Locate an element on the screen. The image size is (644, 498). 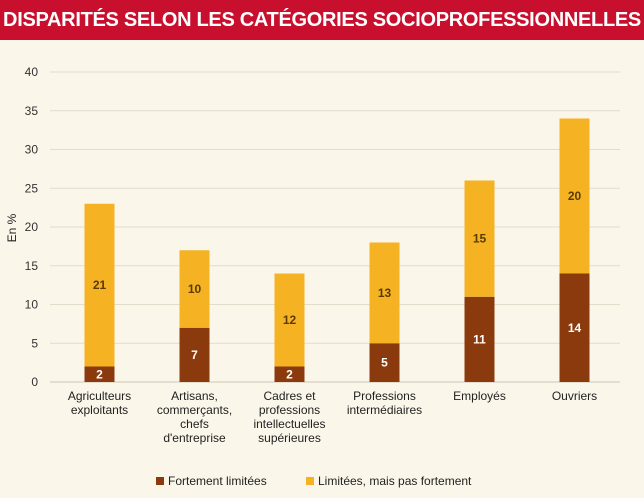
category-label-line: chefs is located at coordinates (194, 424).